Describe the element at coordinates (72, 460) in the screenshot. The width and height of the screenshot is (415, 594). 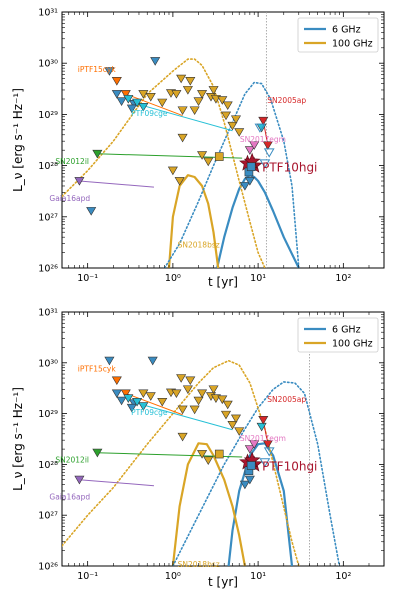
I see `object-label-sn2012il: SN2012il` at that location.